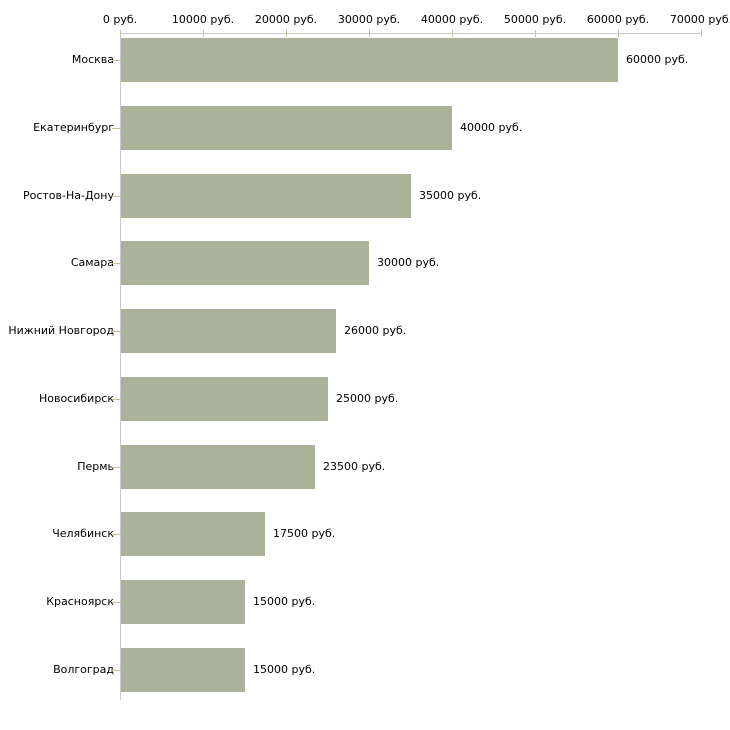 Image resolution: width=730 pixels, height=730 pixels. Describe the element at coordinates (120, 366) in the screenshot. I see `y-axis-line` at that location.